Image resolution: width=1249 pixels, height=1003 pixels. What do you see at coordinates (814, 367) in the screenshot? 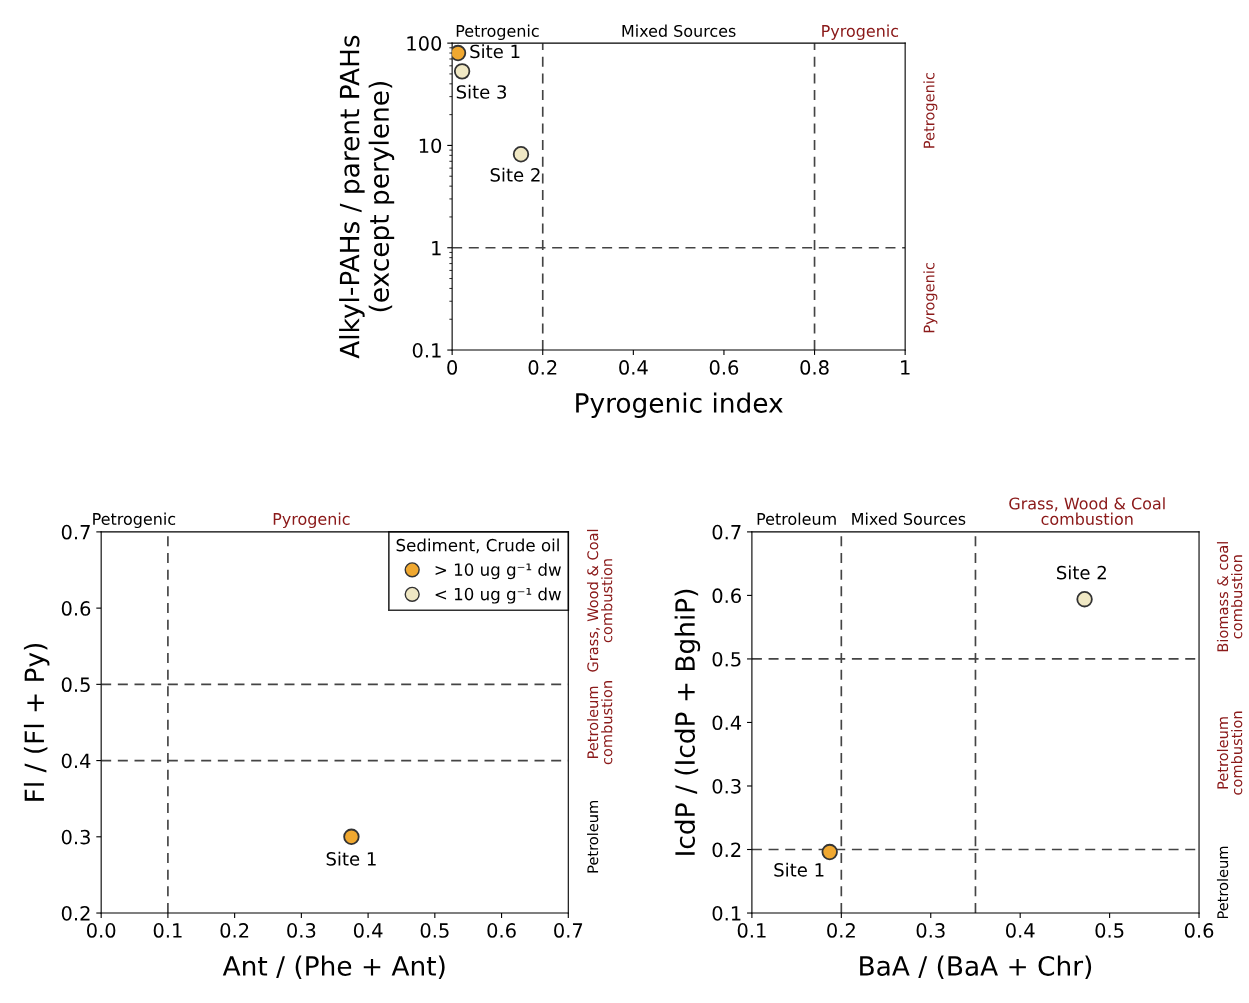
I see `x-tick-label: 0.8` at bounding box center [814, 367].